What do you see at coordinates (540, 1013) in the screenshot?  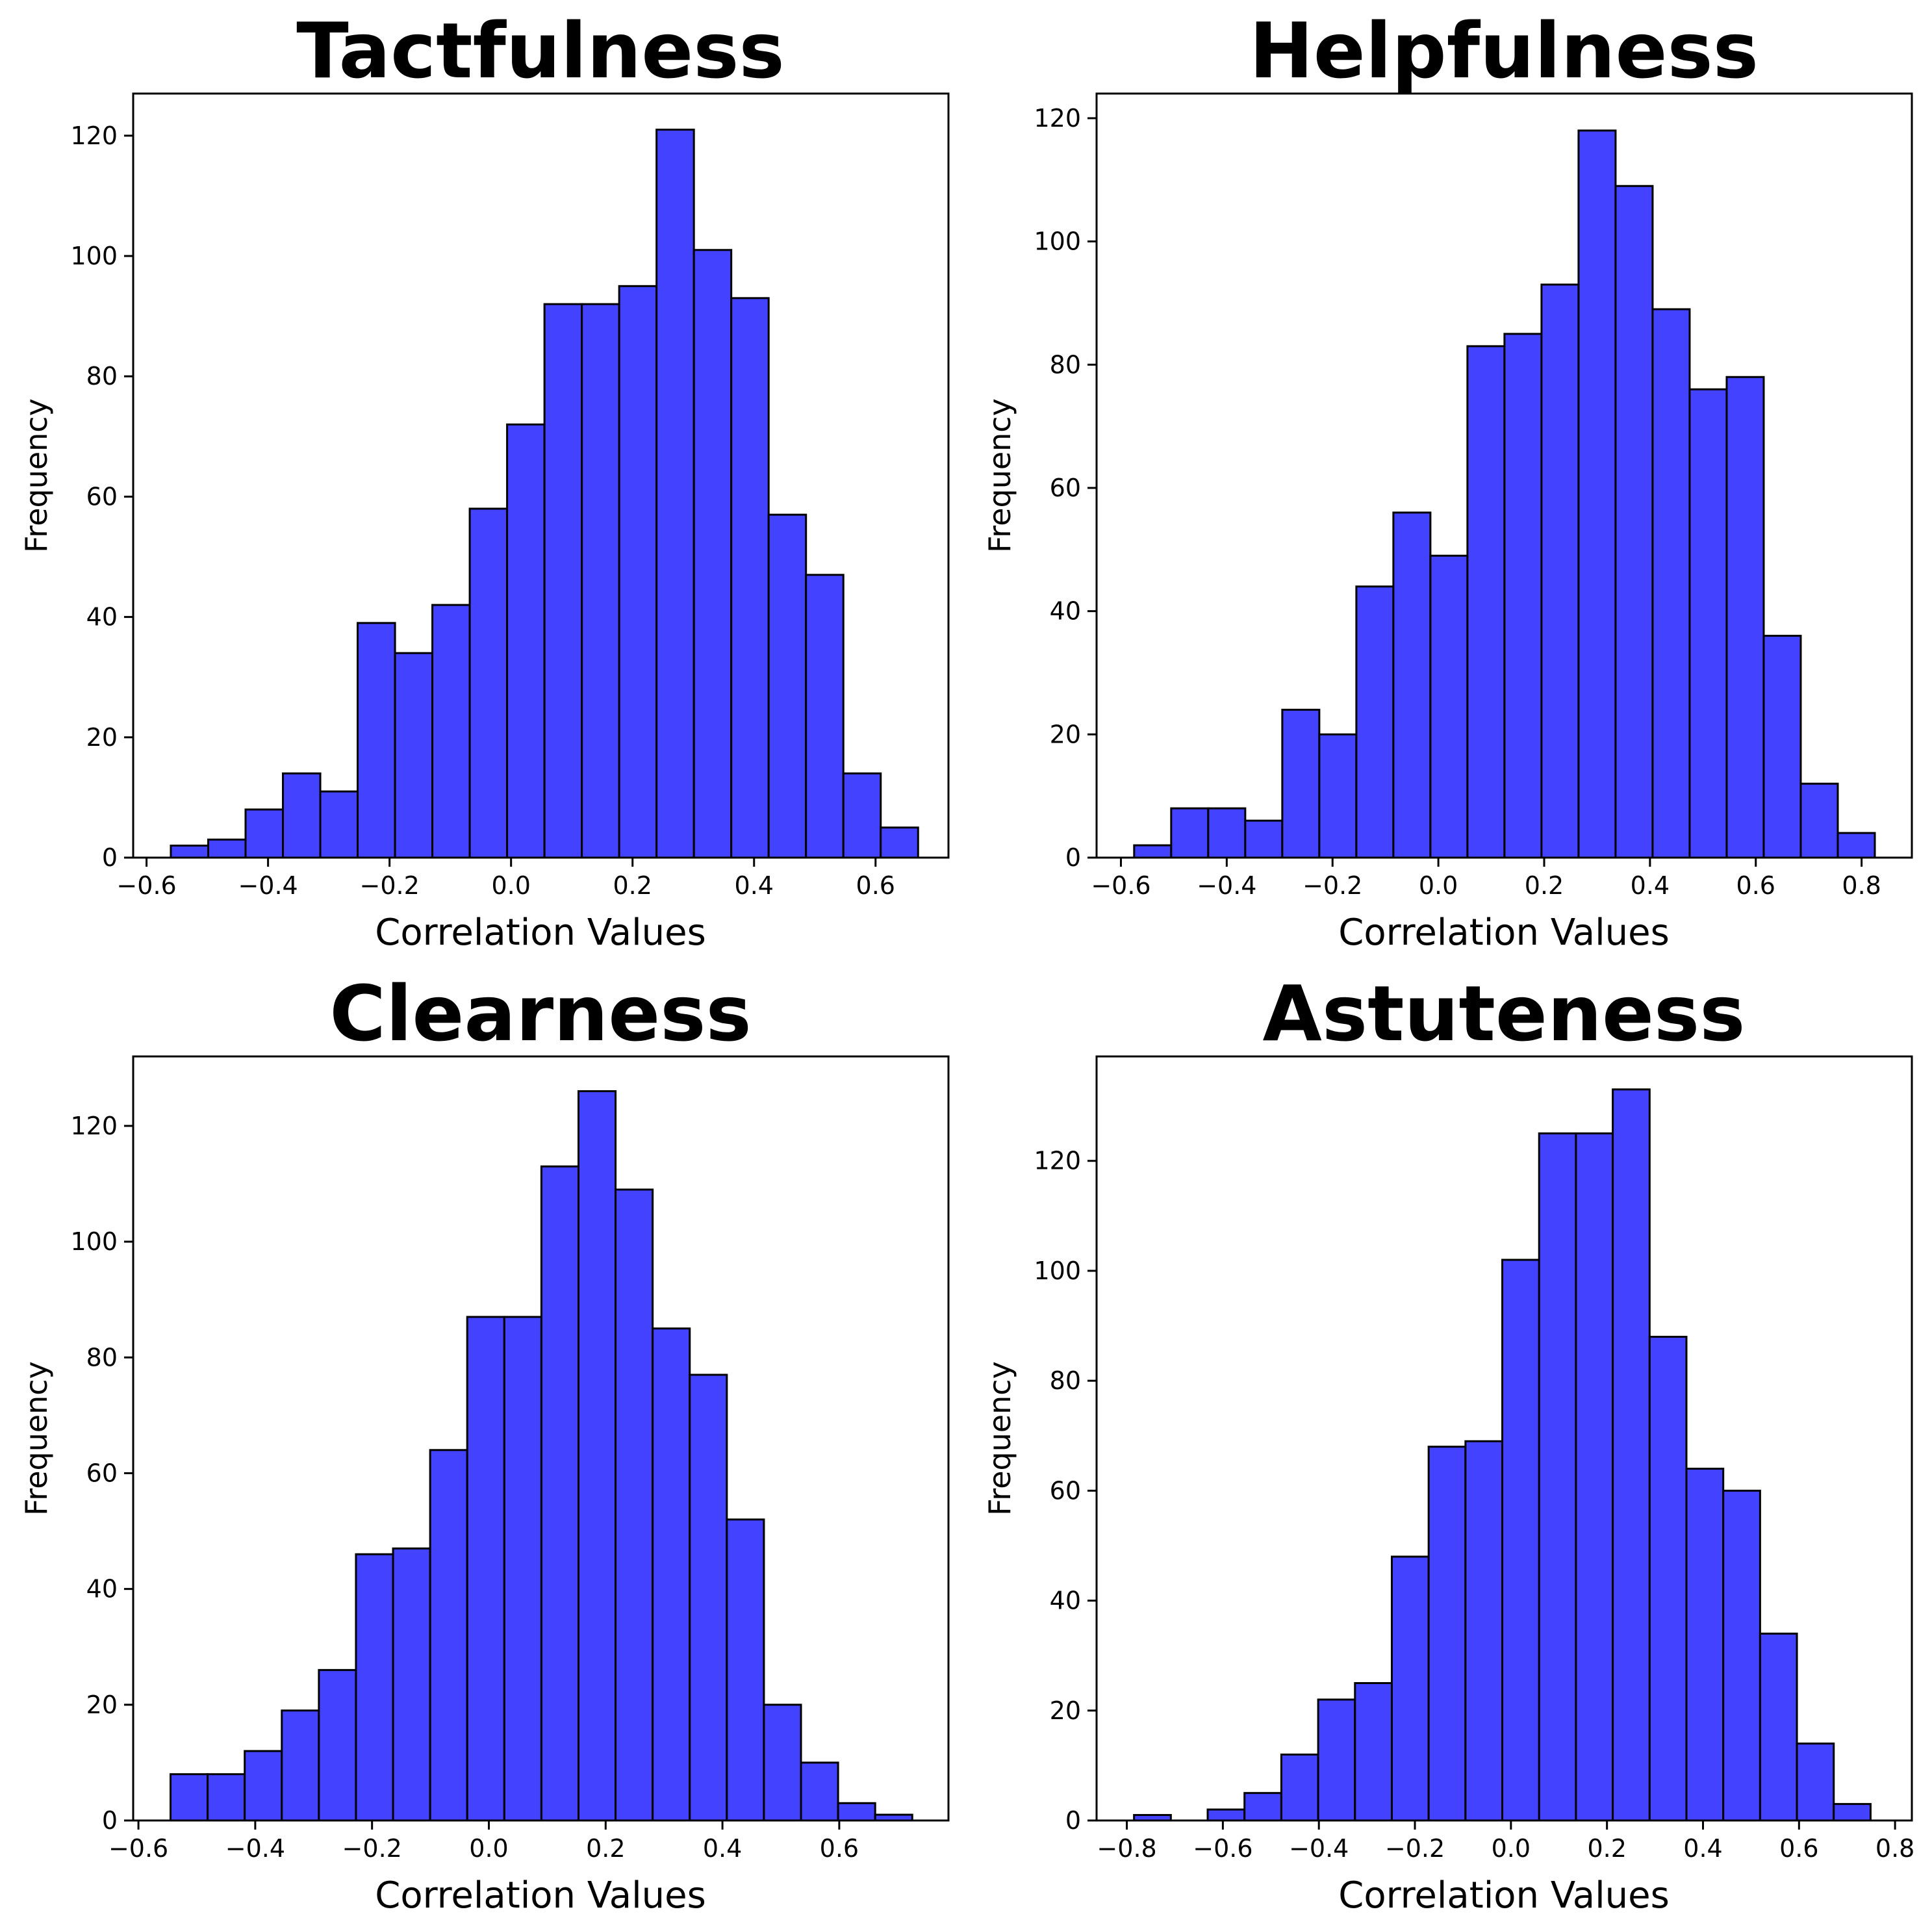 I see `chart-title: Clearness` at bounding box center [540, 1013].